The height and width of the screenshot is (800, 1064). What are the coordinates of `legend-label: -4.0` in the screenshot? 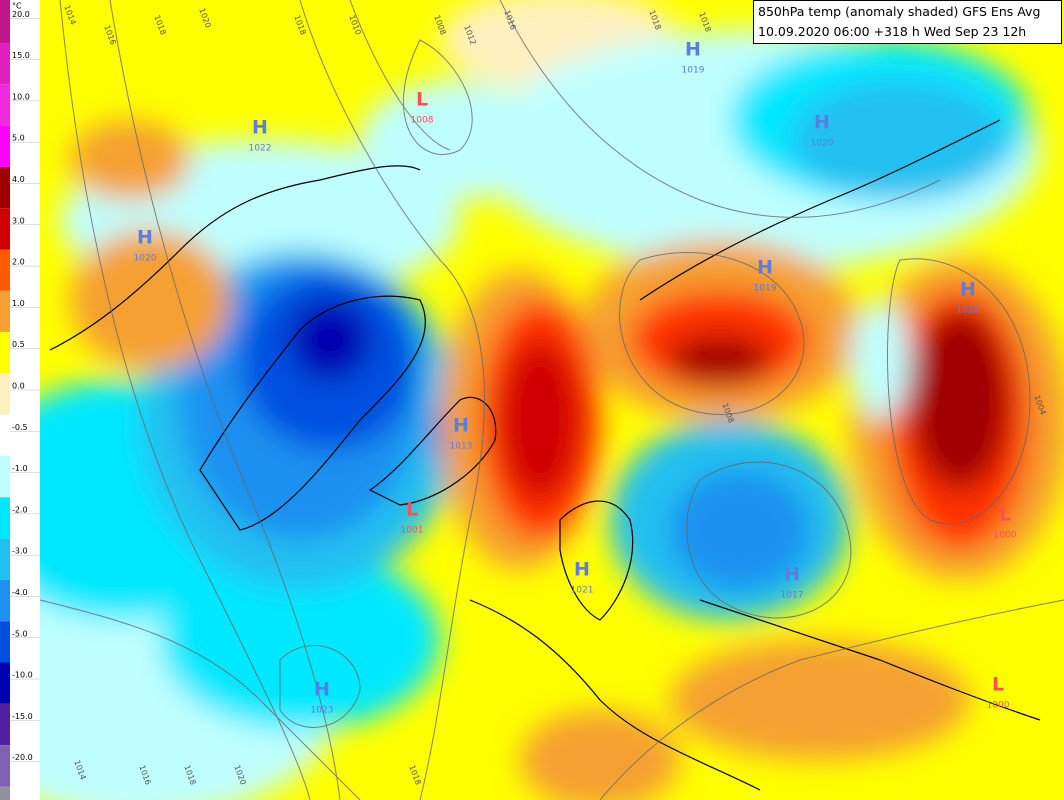 It's located at (20, 592).